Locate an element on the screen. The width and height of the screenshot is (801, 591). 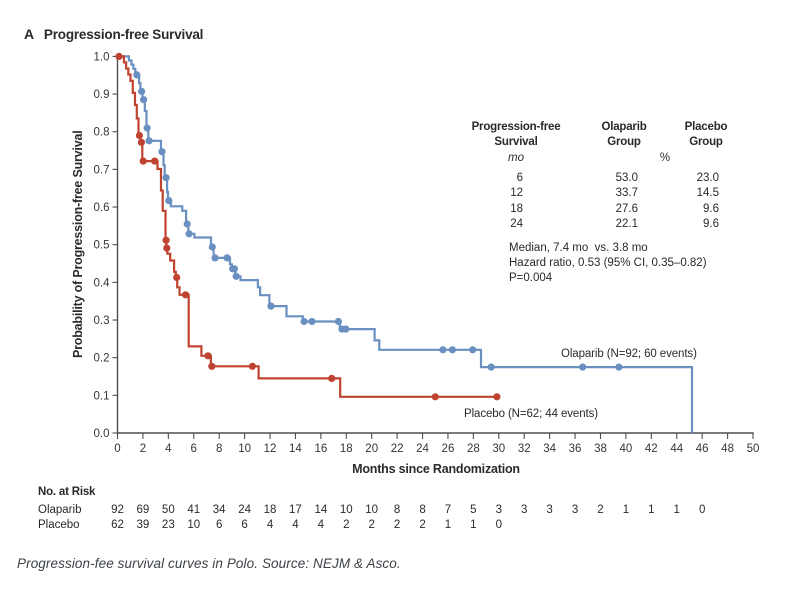
panel-letter: A is located at coordinates (29, 34).